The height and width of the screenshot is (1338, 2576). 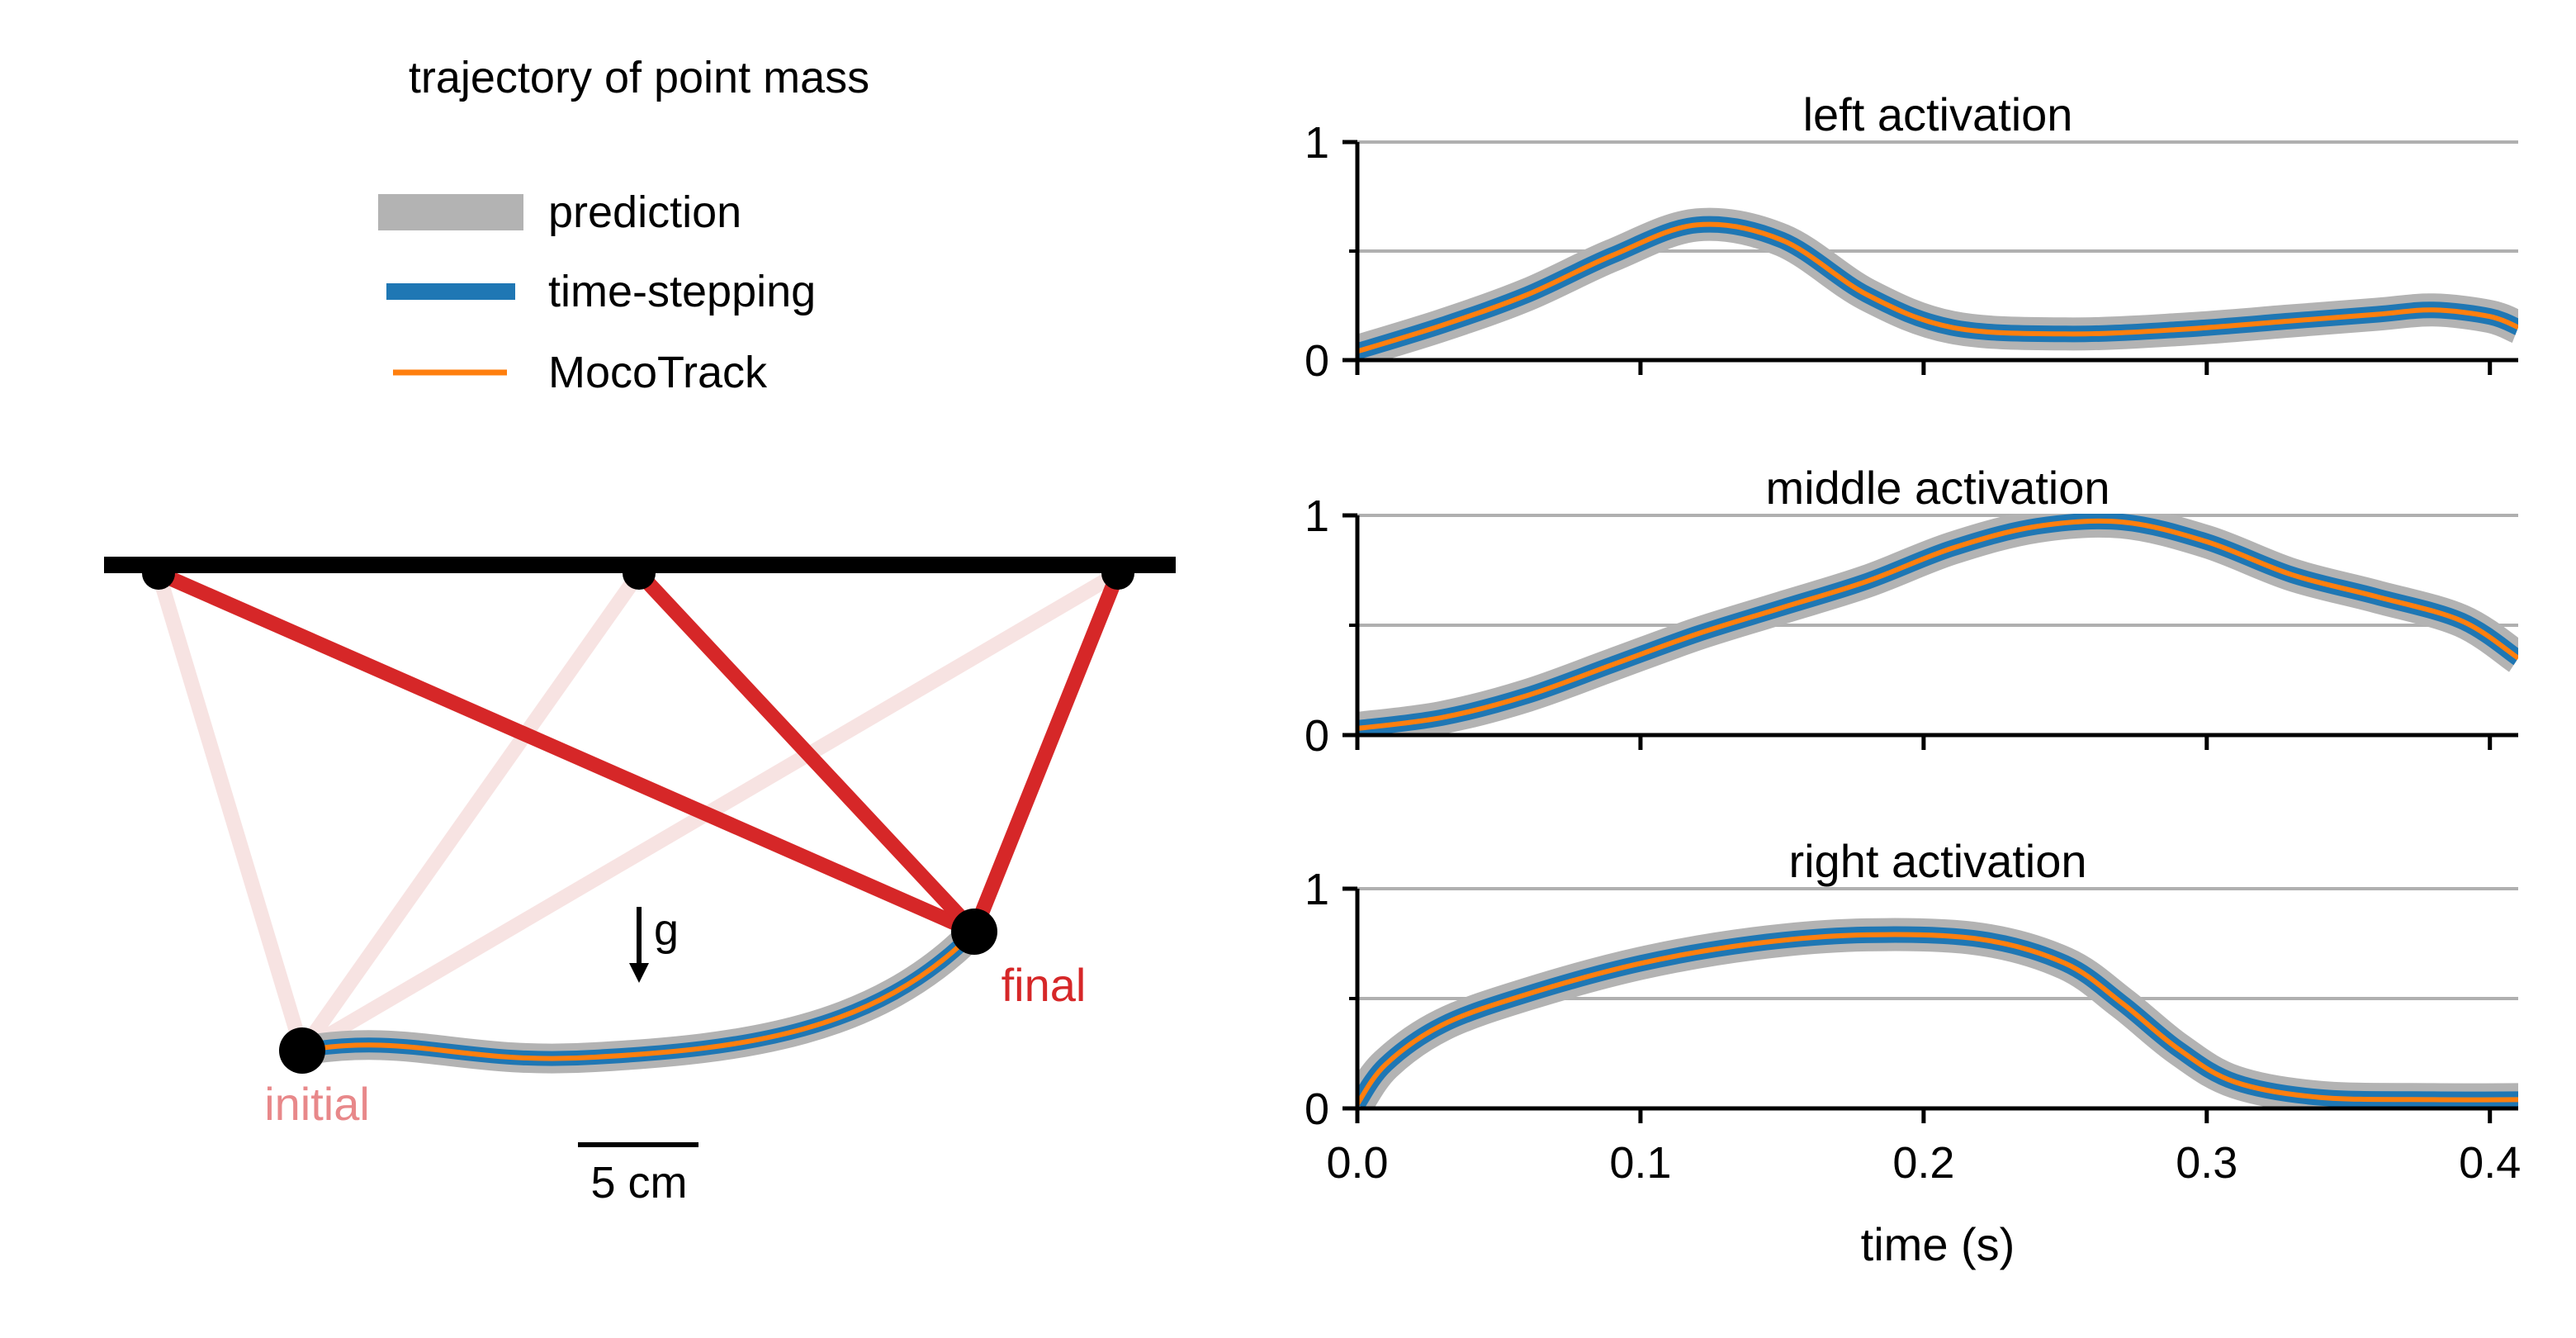 What do you see at coordinates (1923, 1163) in the screenshot?
I see `x-tick-label: 0.2` at bounding box center [1923, 1163].